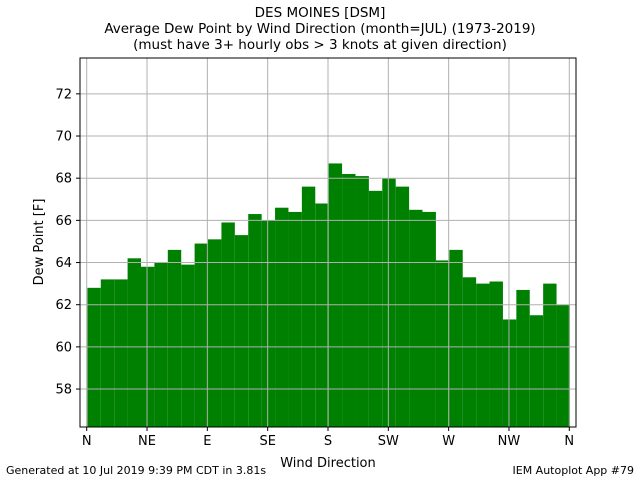 This screenshot has height=480, width=640. Describe the element at coordinates (320, 13) in the screenshot. I see `chart-title: DES MOINES [DSM]` at that location.